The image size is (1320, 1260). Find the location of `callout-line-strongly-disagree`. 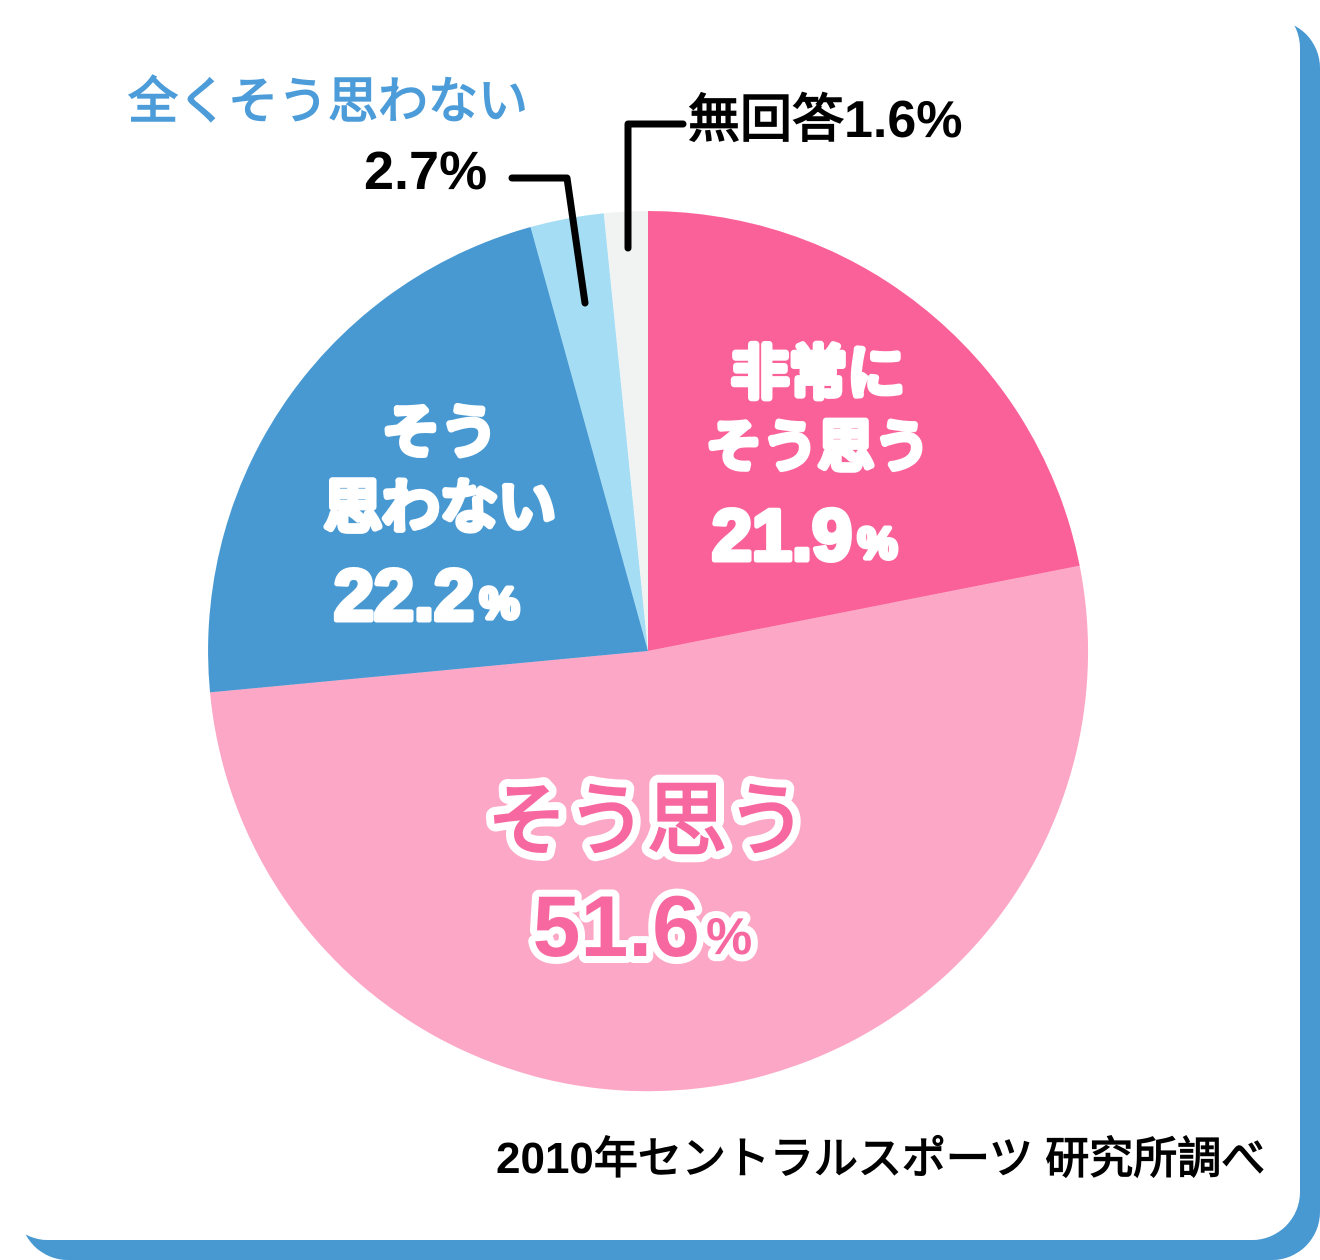

callout-line-strongly-disagree is located at coordinates (548, 240).